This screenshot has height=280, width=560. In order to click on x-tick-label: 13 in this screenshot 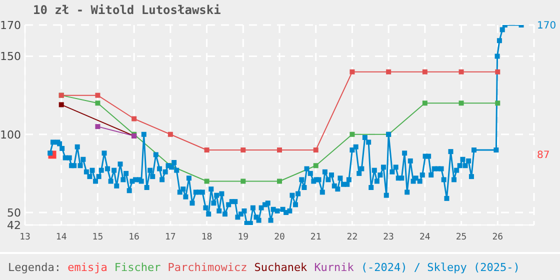, I will do `click(25, 237)`.